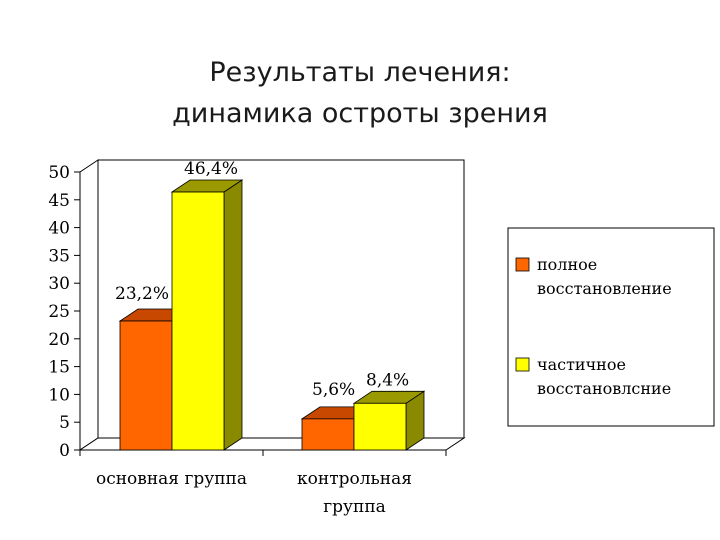 The height and width of the screenshot is (540, 720). What do you see at coordinates (59, 340) in the screenshot?
I see `y-tick-label: 20` at bounding box center [59, 340].